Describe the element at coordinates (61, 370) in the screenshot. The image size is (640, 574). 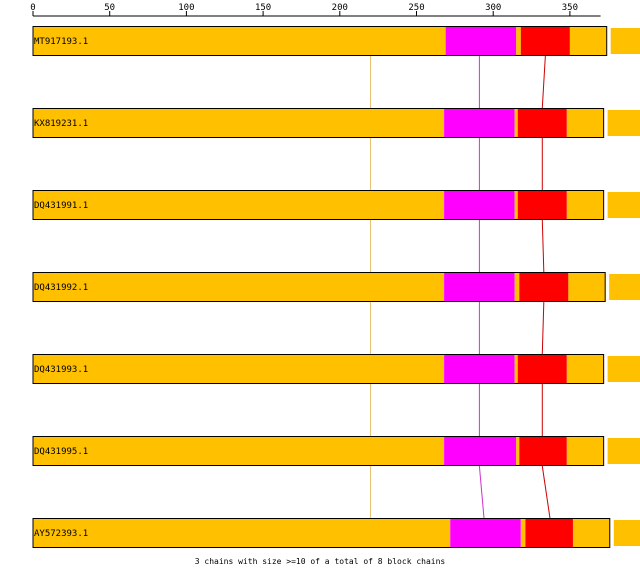
I see `sequence-label: DQ431993.1` at that location.